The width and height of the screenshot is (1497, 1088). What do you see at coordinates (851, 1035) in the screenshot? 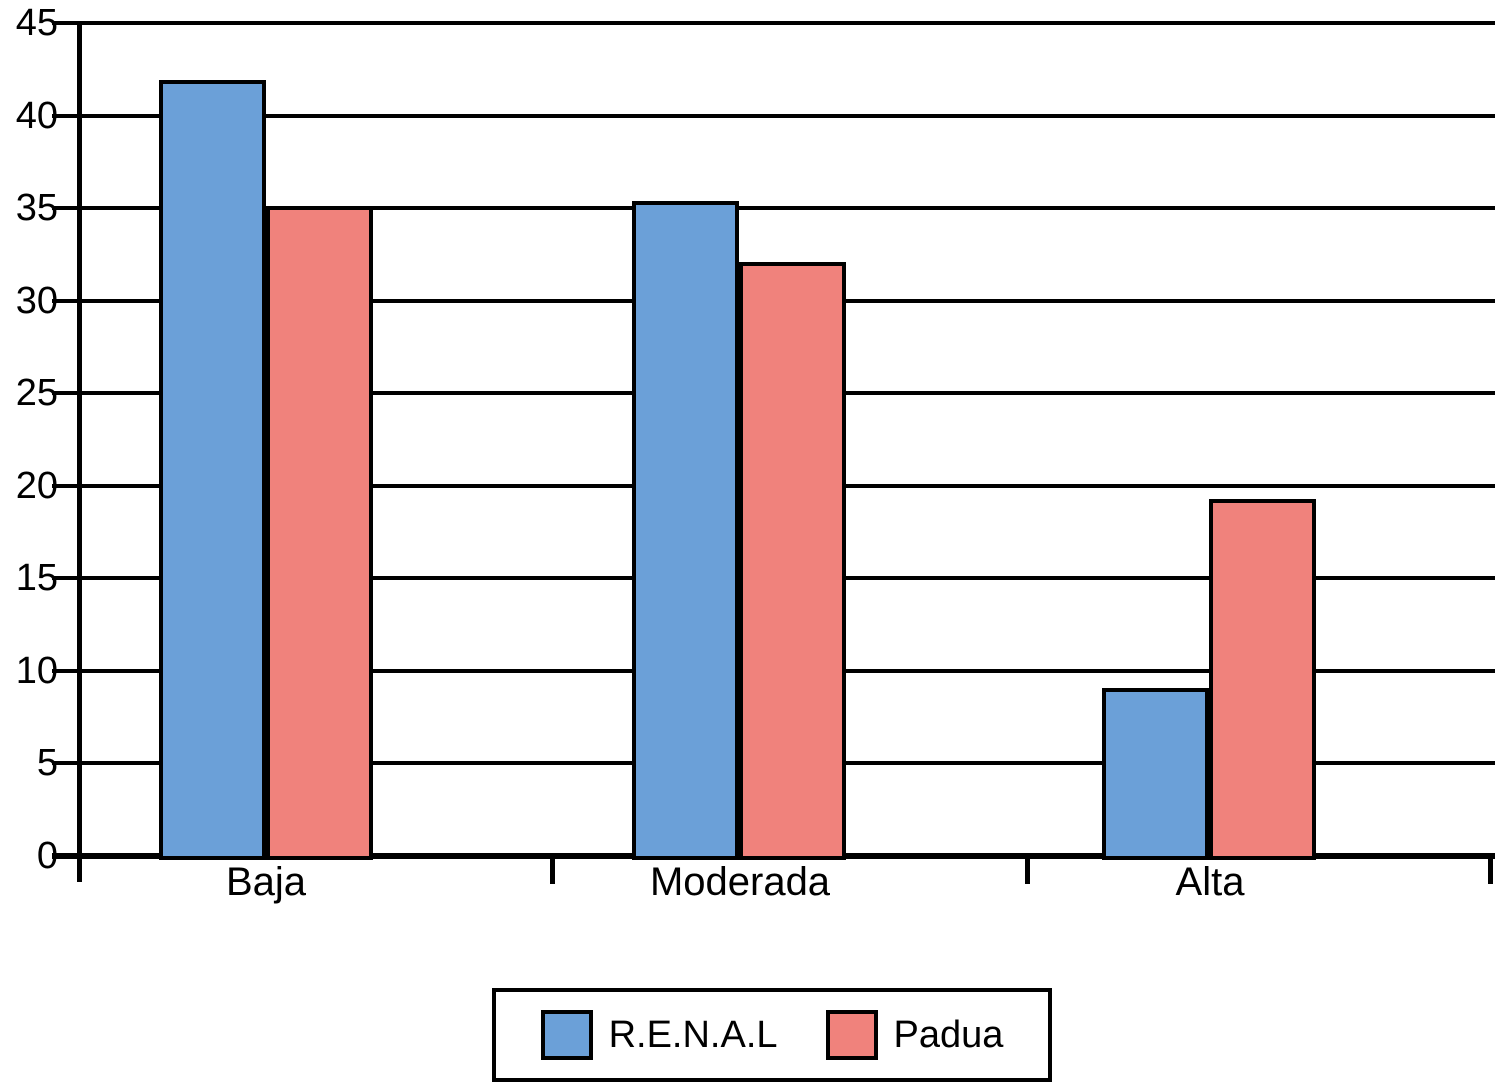
I see `legend-swatch-padua` at bounding box center [851, 1035].